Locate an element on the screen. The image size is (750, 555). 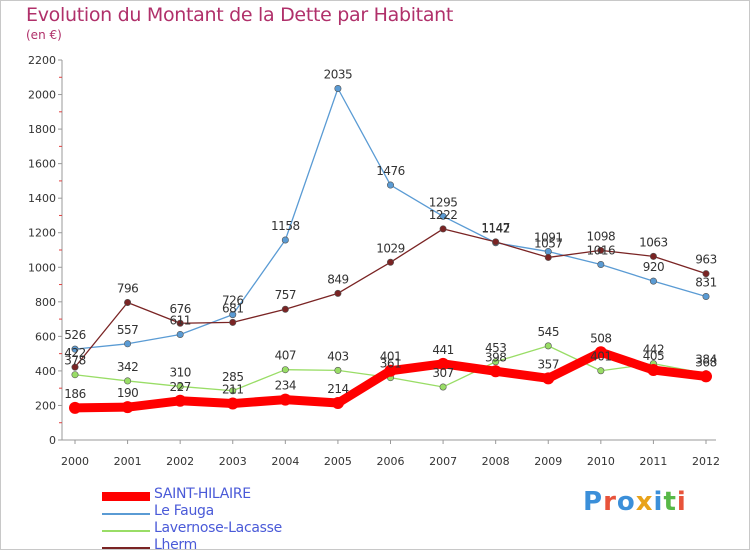
data-label-lherm: 849 is located at coordinates (337, 279).